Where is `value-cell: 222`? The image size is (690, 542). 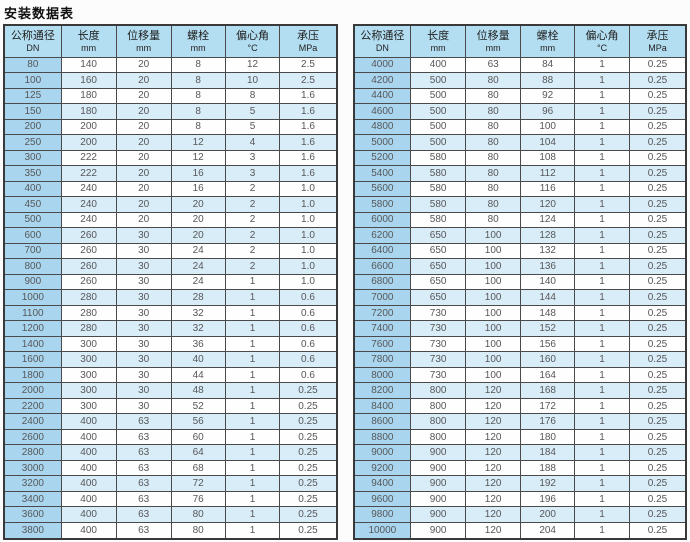
value-cell: 222 is located at coordinates (88, 158).